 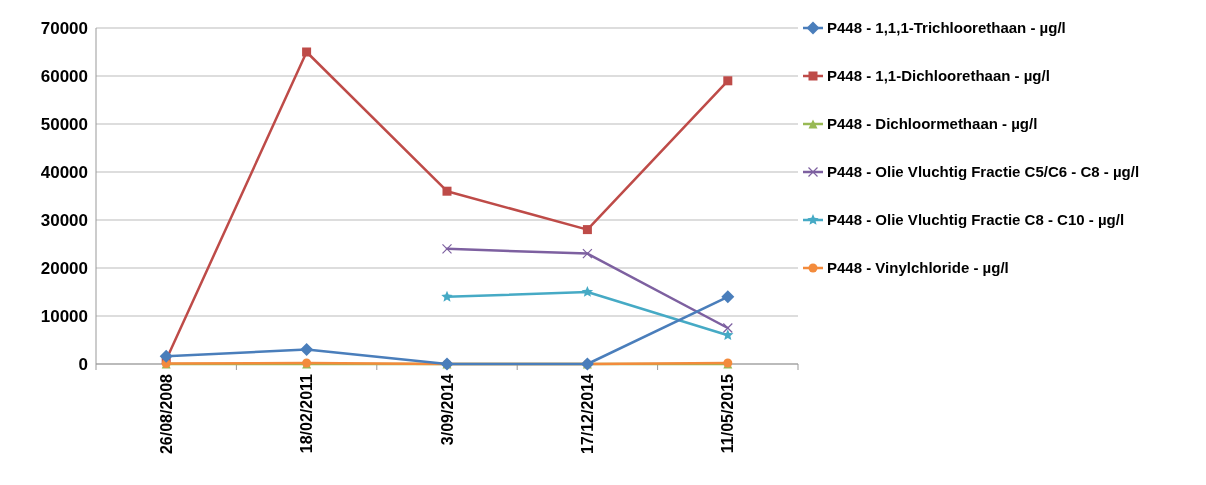 What do you see at coordinates (447, 409) in the screenshot?
I see `x-tick-label: 3/09/2014` at bounding box center [447, 409].